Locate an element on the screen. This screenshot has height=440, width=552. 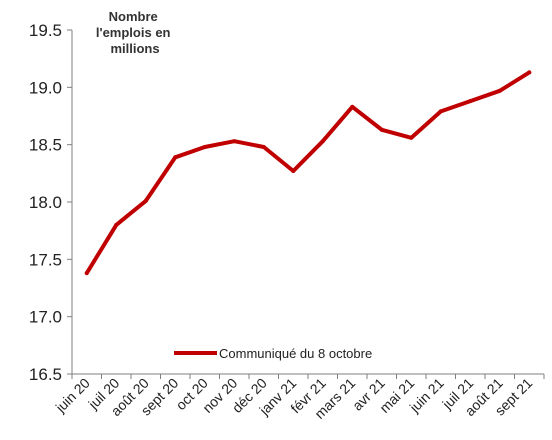
y-tick-label: 16.5 is located at coordinates (45, 374).